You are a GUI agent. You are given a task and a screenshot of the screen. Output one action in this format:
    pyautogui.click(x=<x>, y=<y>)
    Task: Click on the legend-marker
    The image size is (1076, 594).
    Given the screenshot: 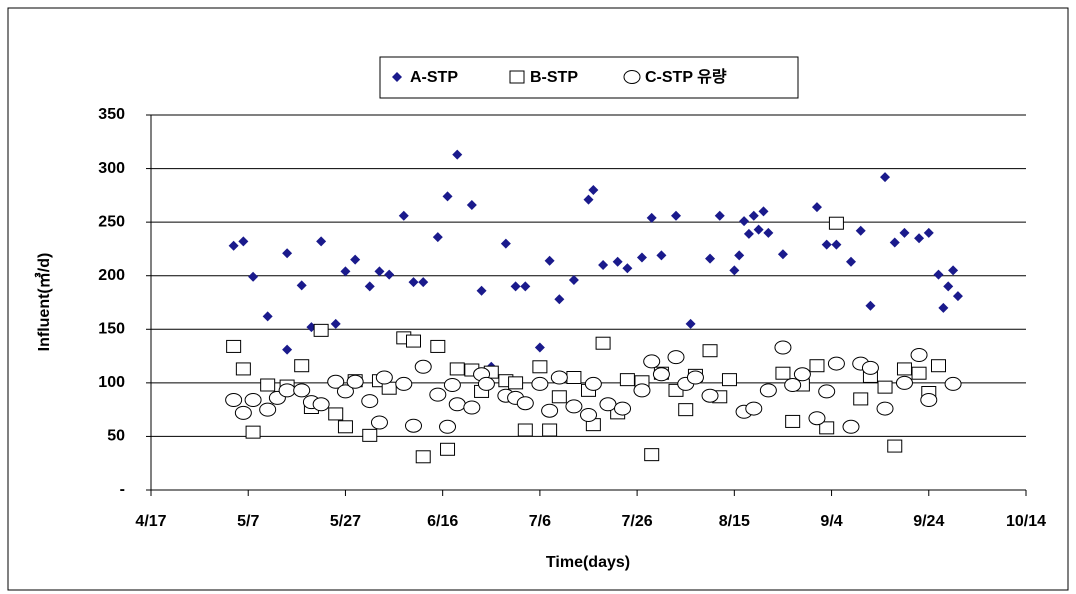 What is the action you would take?
    pyautogui.click(x=517, y=77)
    